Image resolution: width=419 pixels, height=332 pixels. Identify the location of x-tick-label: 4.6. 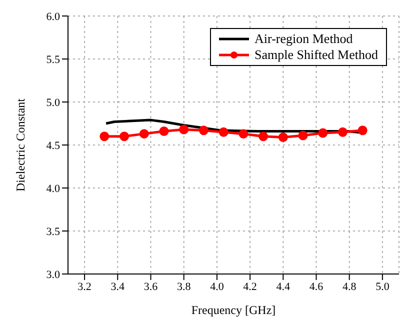
(316, 286).